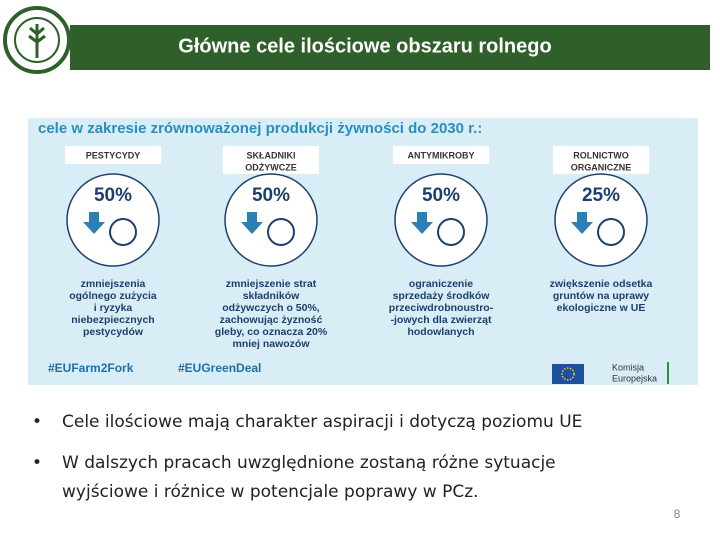 Image resolution: width=720 pixels, height=540 pixels. Describe the element at coordinates (601, 284) in the screenshot. I see `item-description: zwiększenie odsetka` at that location.